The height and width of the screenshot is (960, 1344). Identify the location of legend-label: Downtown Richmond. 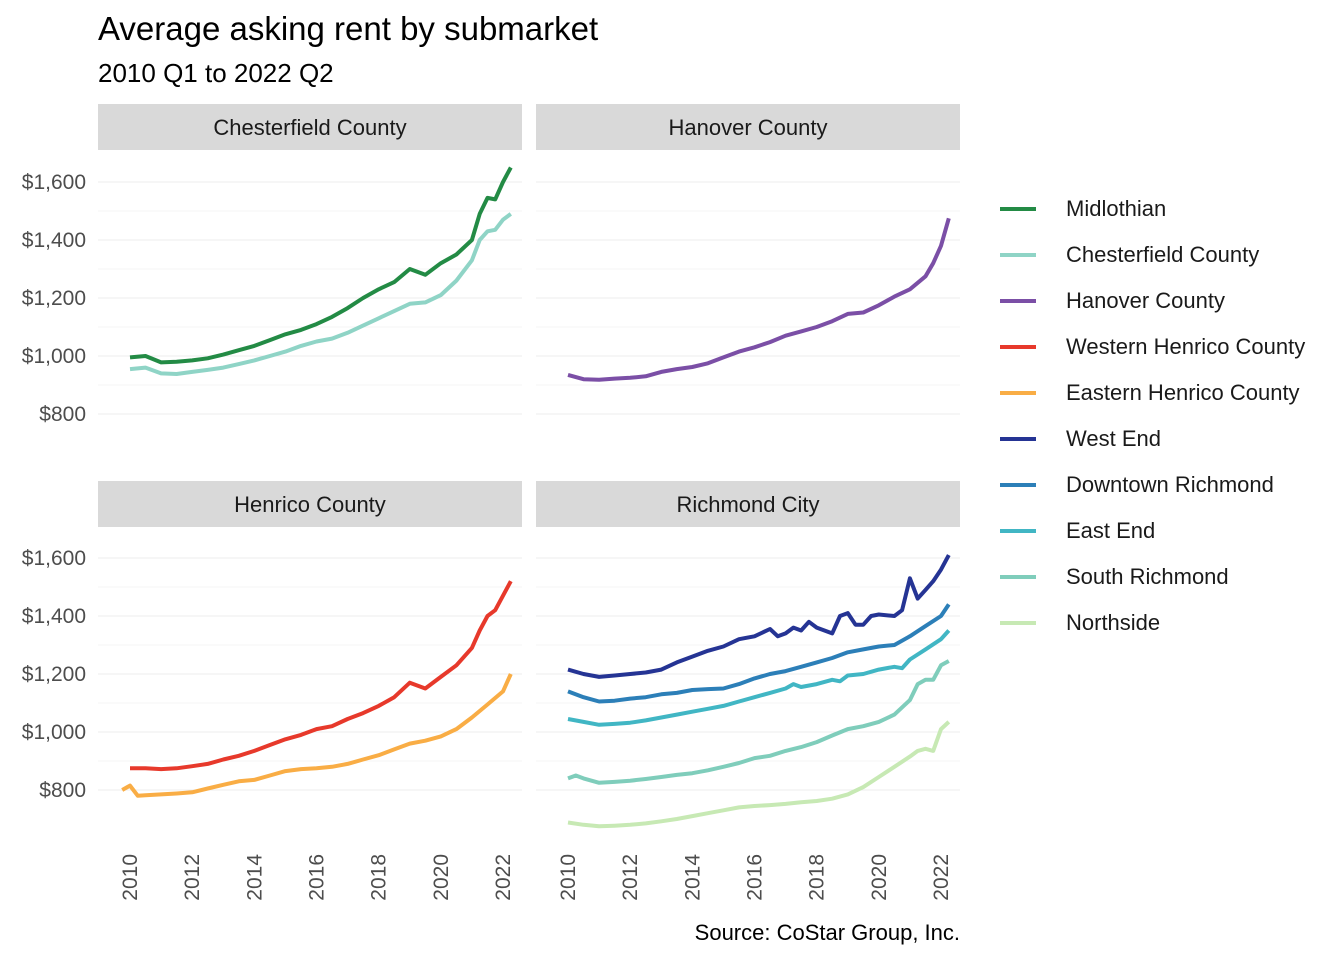
(1170, 484).